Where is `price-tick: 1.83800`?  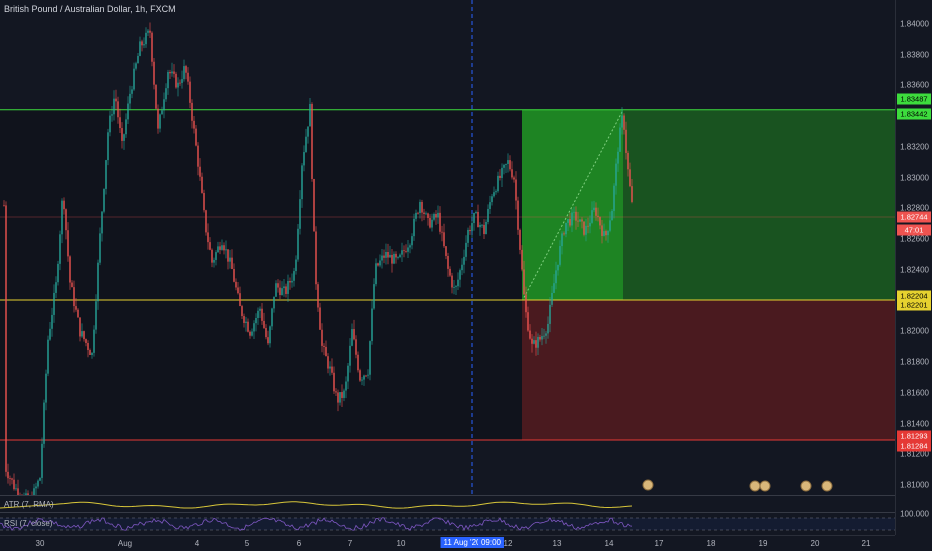
price-tick: 1.83800 is located at coordinates (914, 55).